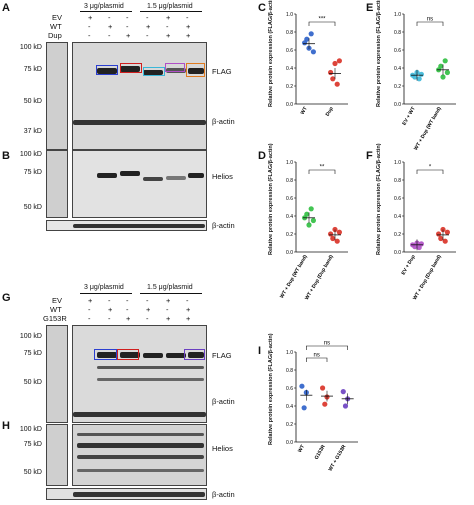 This screenshot has height=505, width=474. What do you see at coordinates (32, 101) in the screenshot?
I see `mw-50-a: 50 kD` at bounding box center [32, 101].